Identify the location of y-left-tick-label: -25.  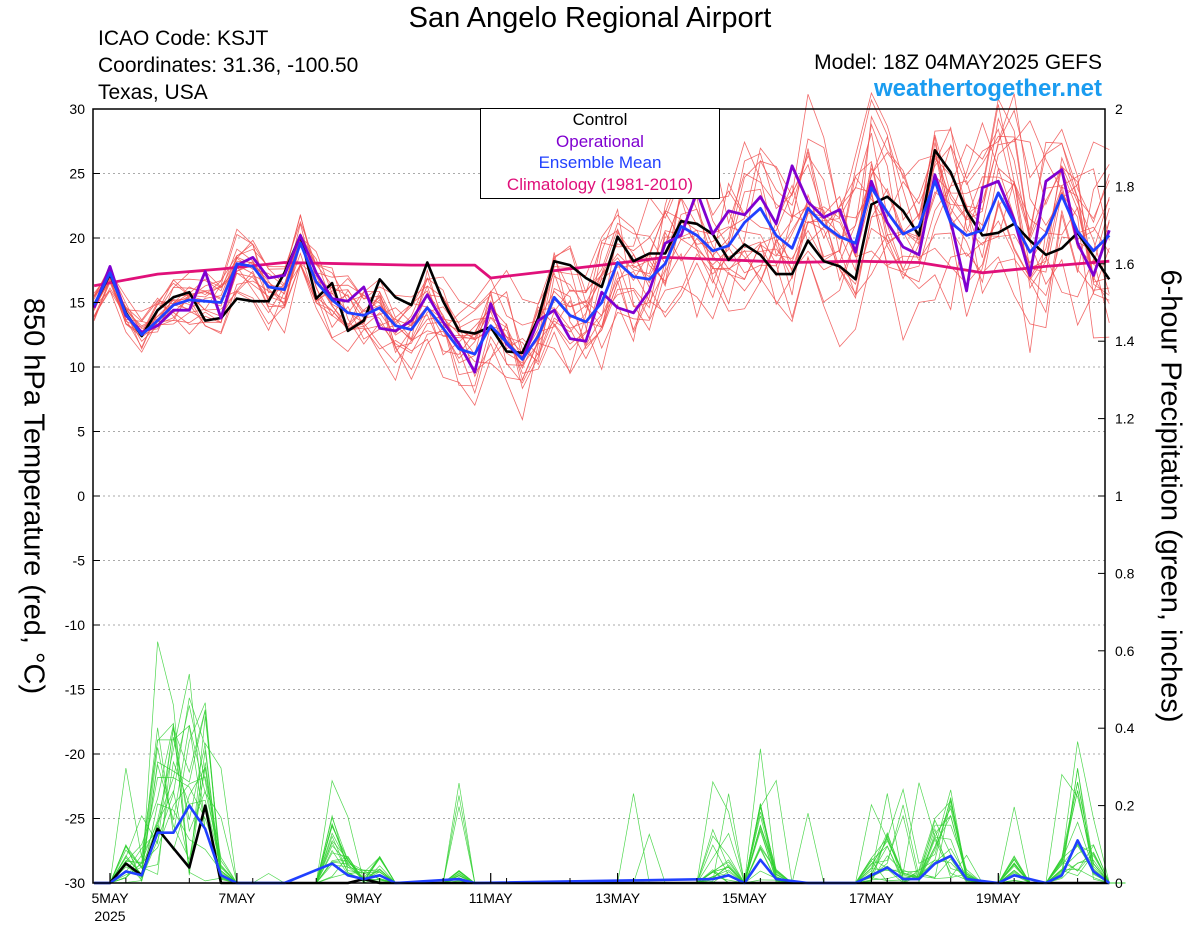
(75, 819).